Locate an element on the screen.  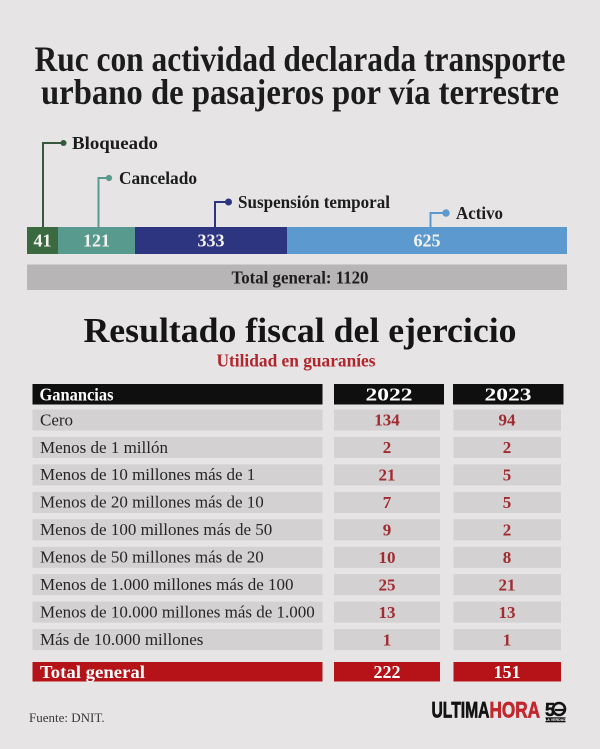
svg-text: Fuente: DNIT. is located at coordinates (67, 717).